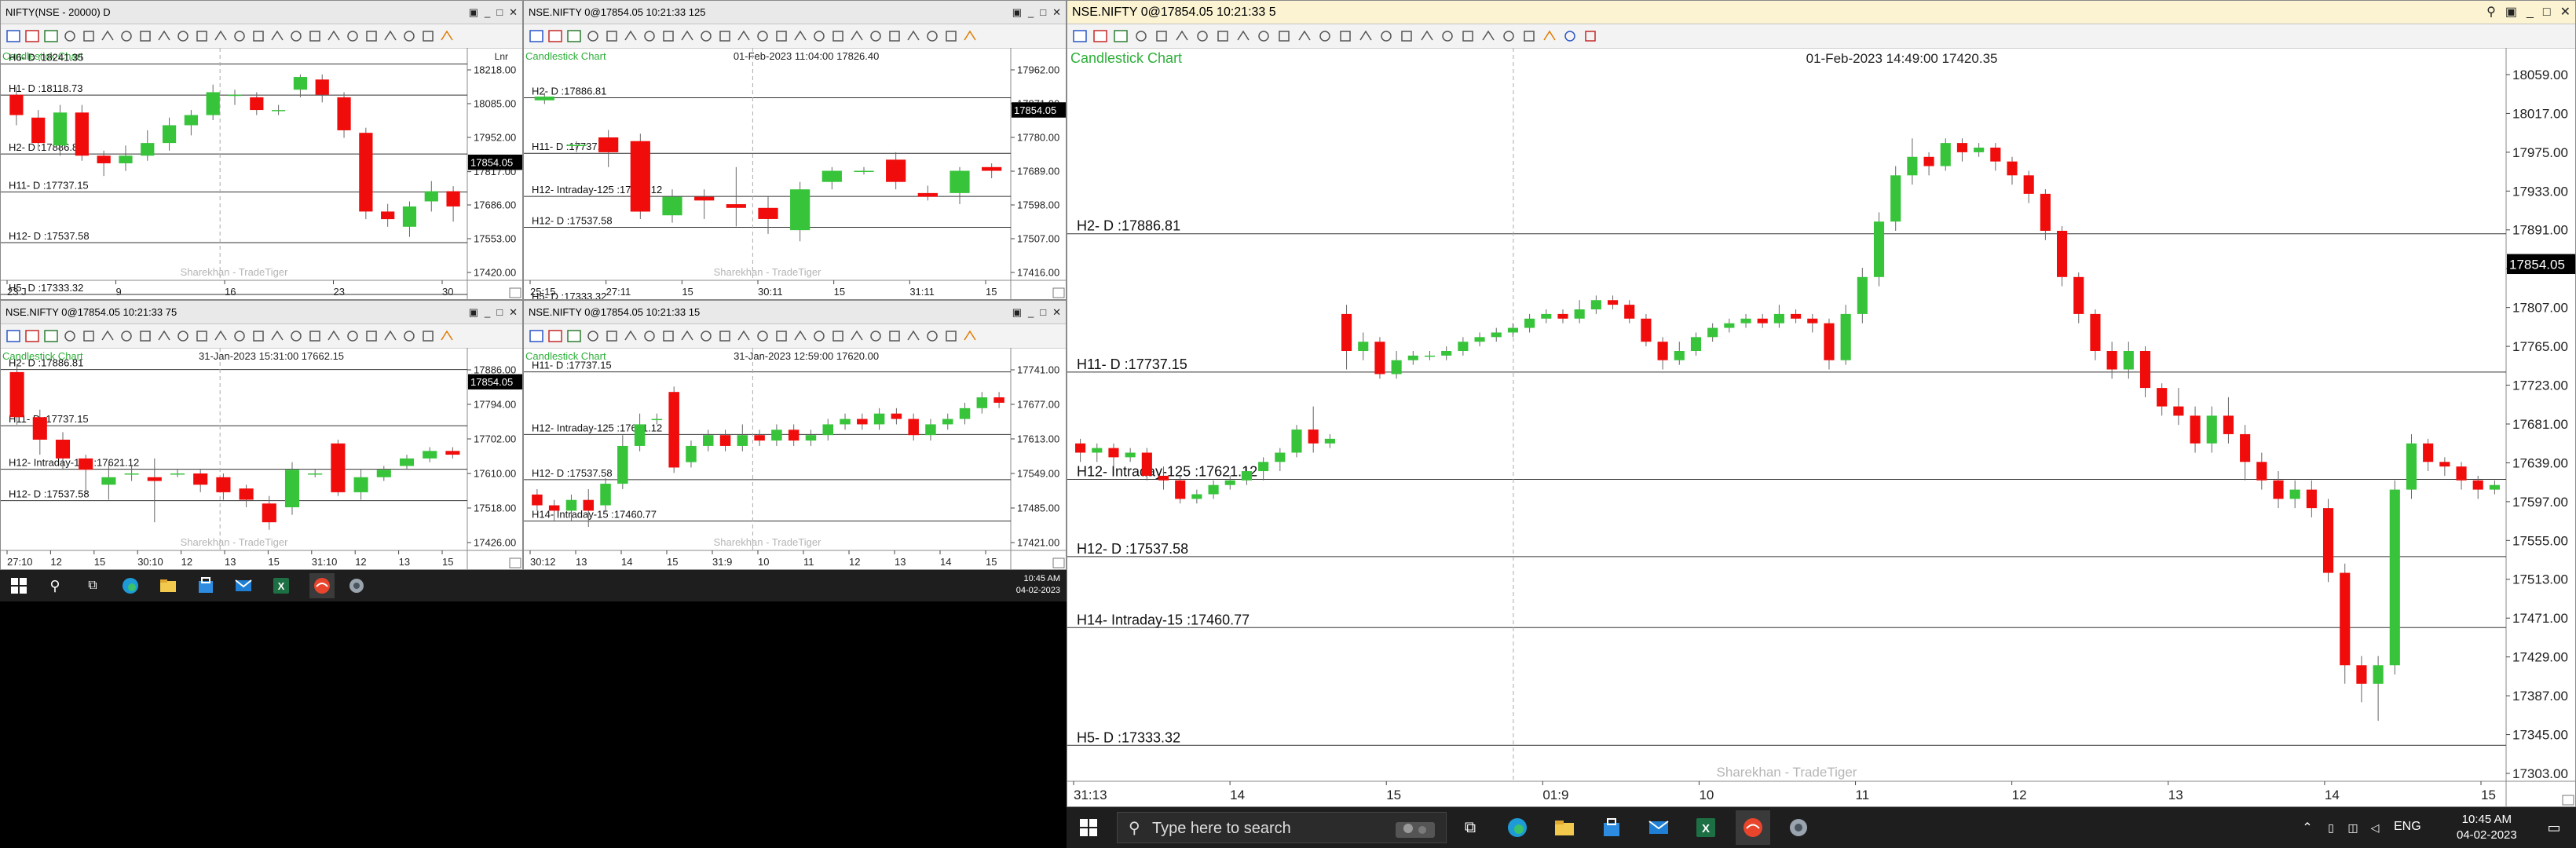 Image resolution: width=2576 pixels, height=848 pixels. What do you see at coordinates (261, 13) in the screenshot?
I see `window-title-bar: NIFTY(NSE - 20000) D ▣ _ □ ✕` at bounding box center [261, 13].